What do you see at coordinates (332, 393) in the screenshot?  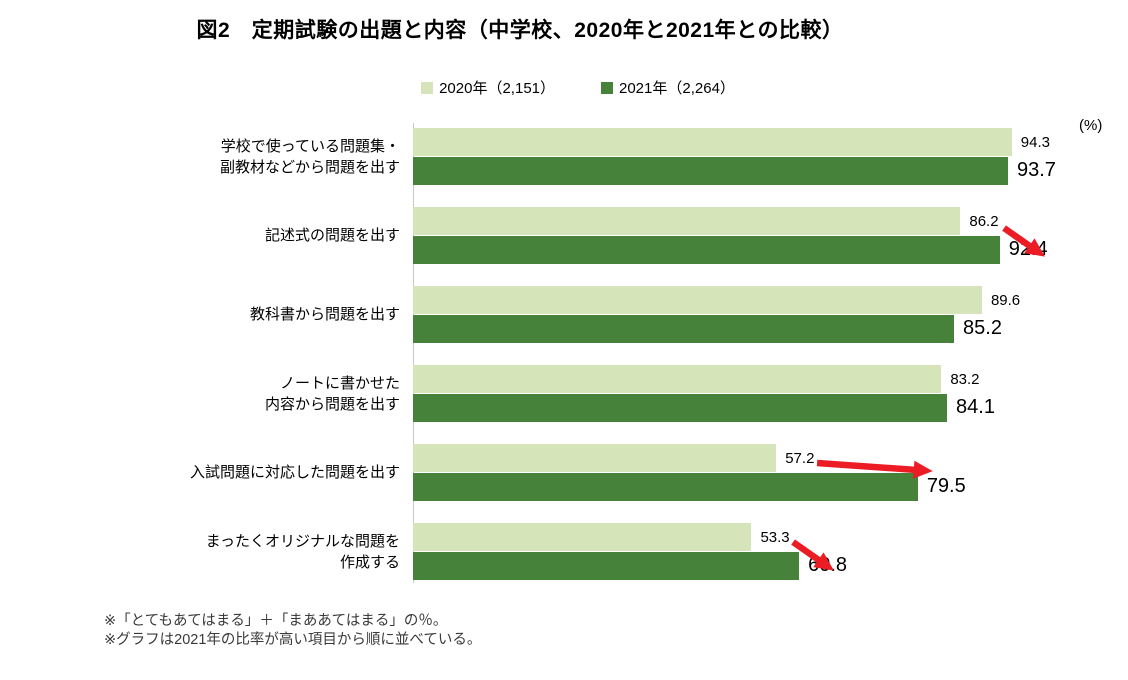 I see `category-label: ノートに書かせた 内容から問題を出す` at bounding box center [332, 393].